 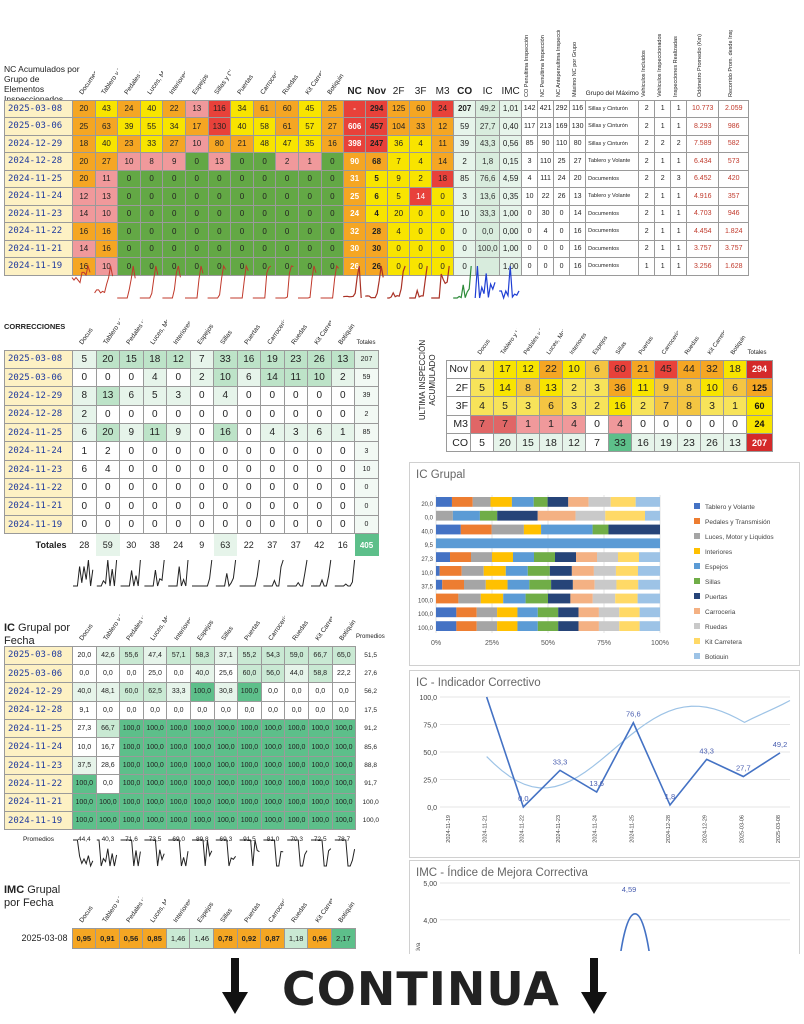 What do you see at coordinates (355, 266) in the screenshot?
I see `nc-total-cell: 26` at bounding box center [355, 266].